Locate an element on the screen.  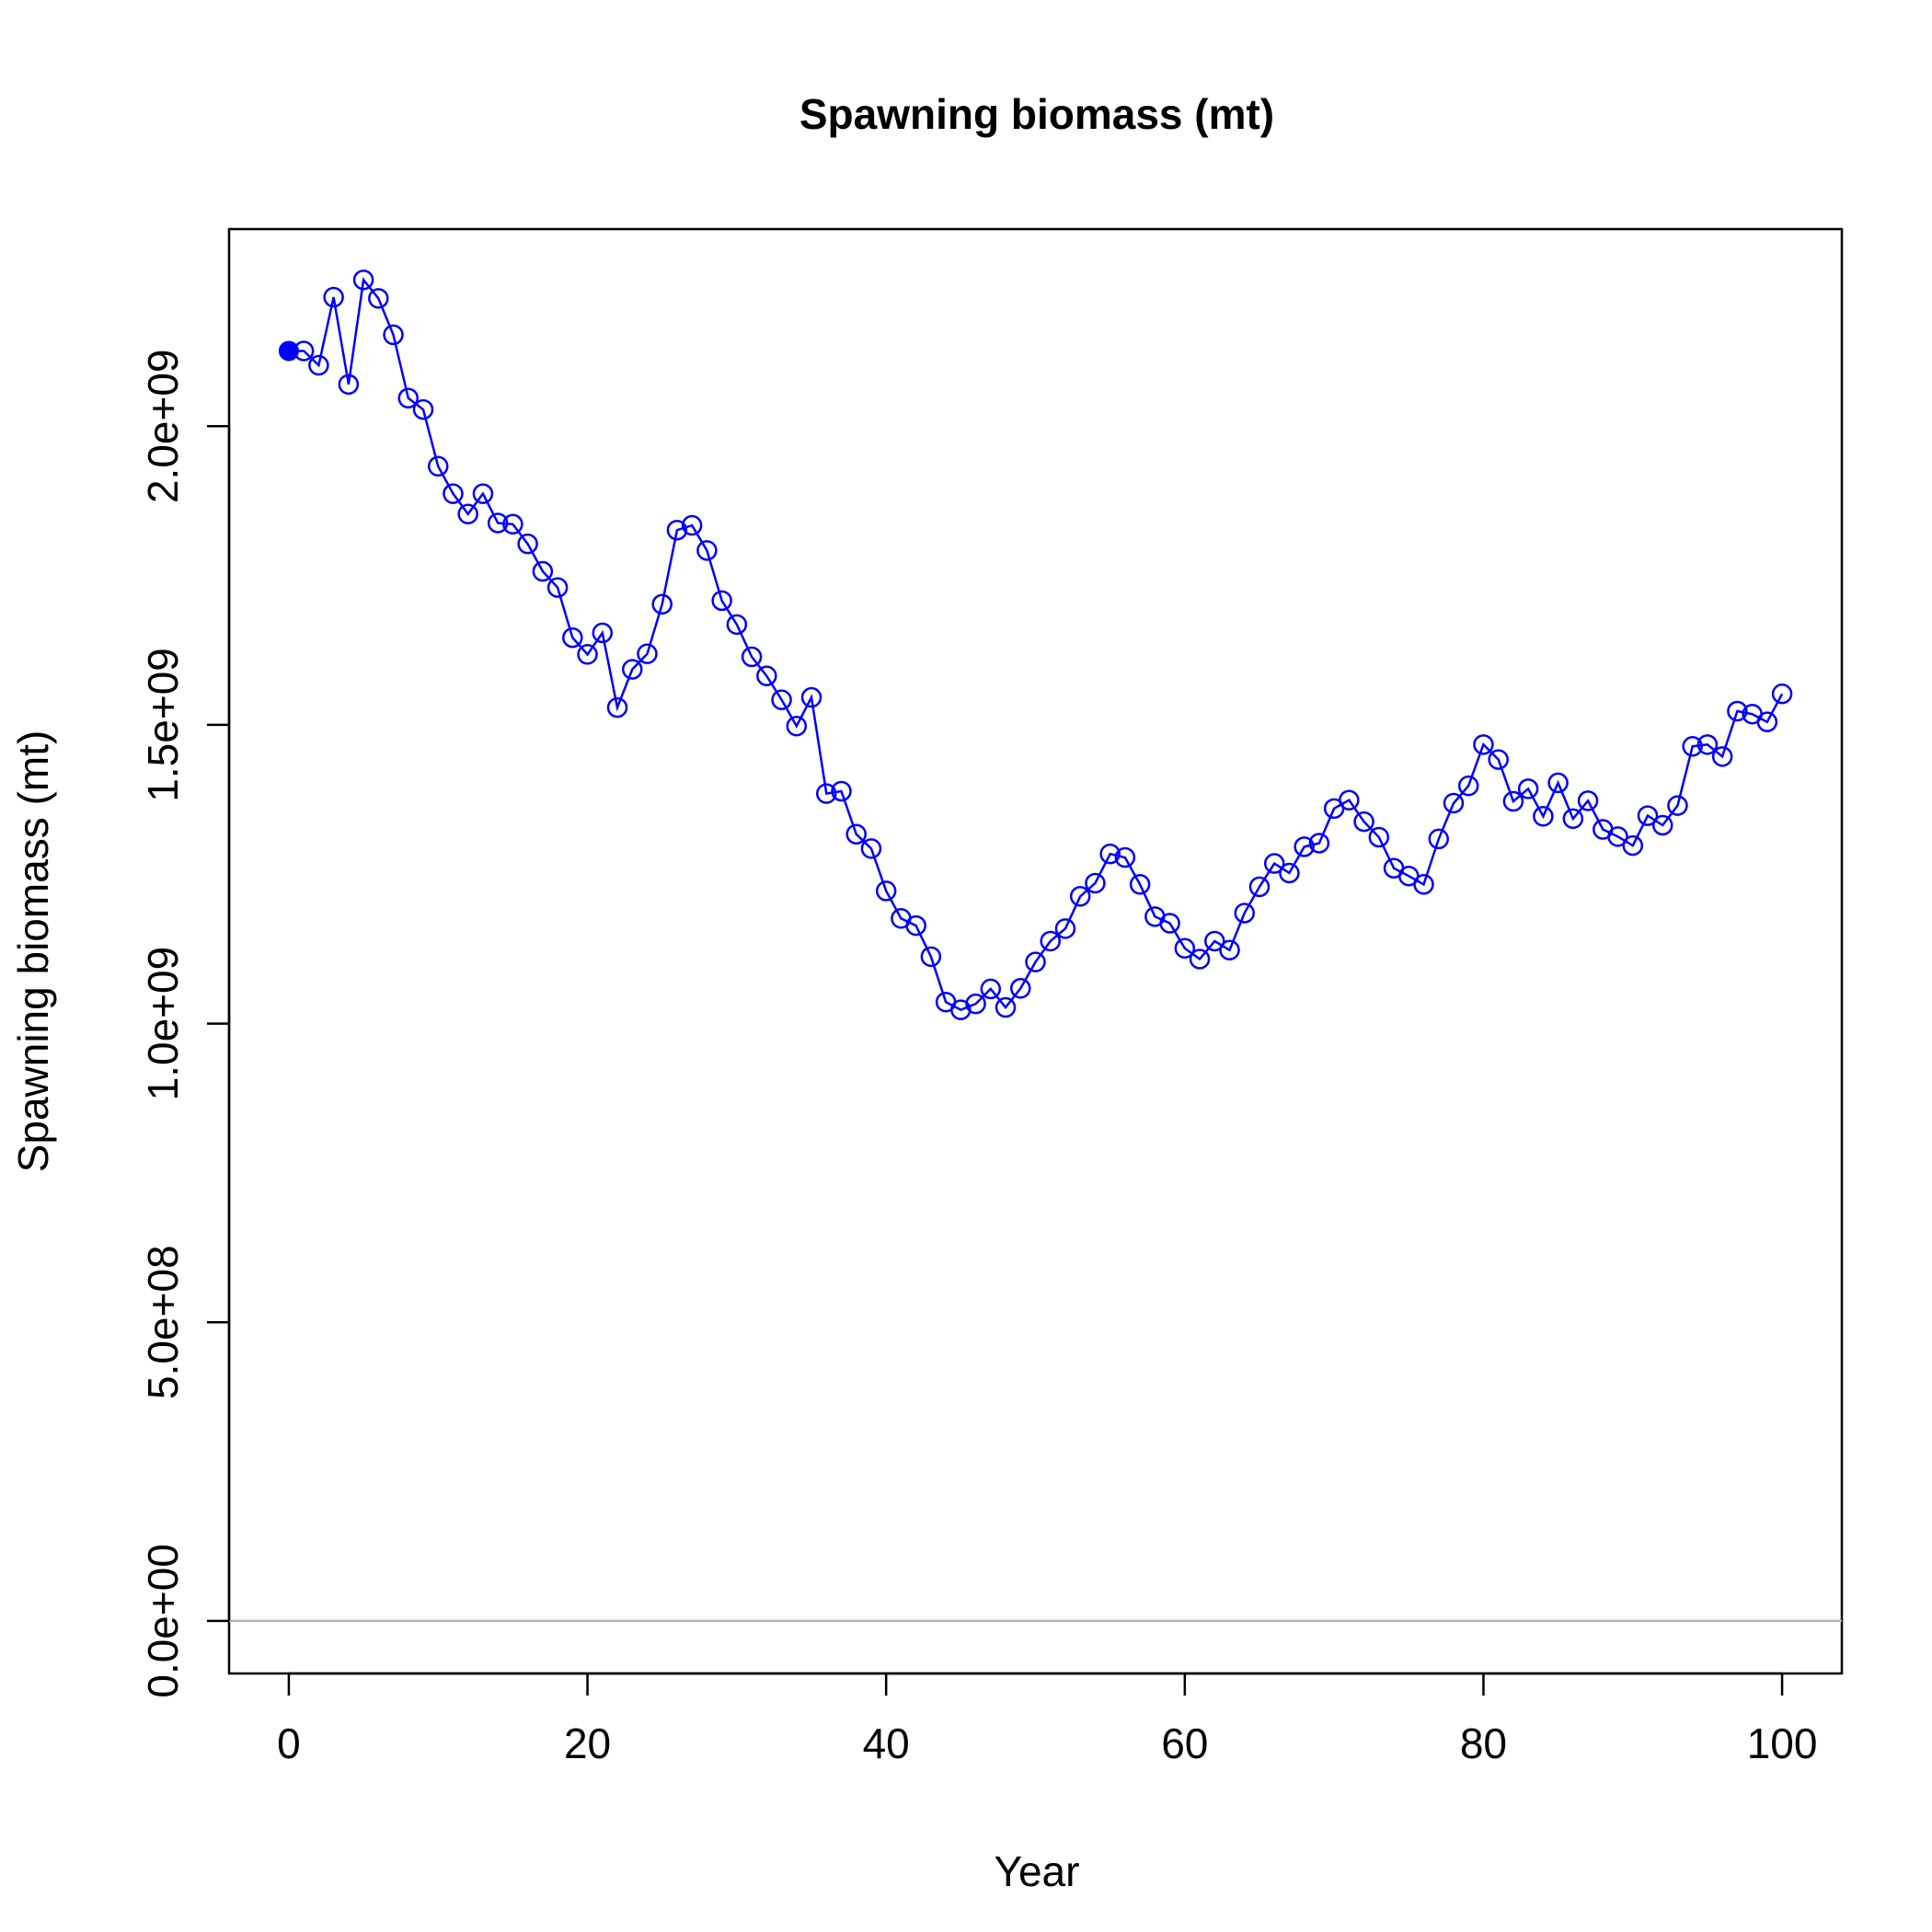
x-axis: 0 20 40 60 80 100 is located at coordinates (1047, 1719).